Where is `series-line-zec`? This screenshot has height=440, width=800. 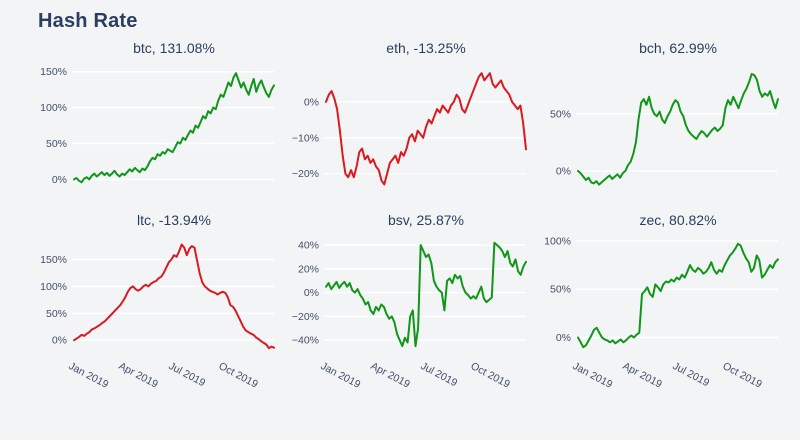
series-line-zec is located at coordinates (678, 295).